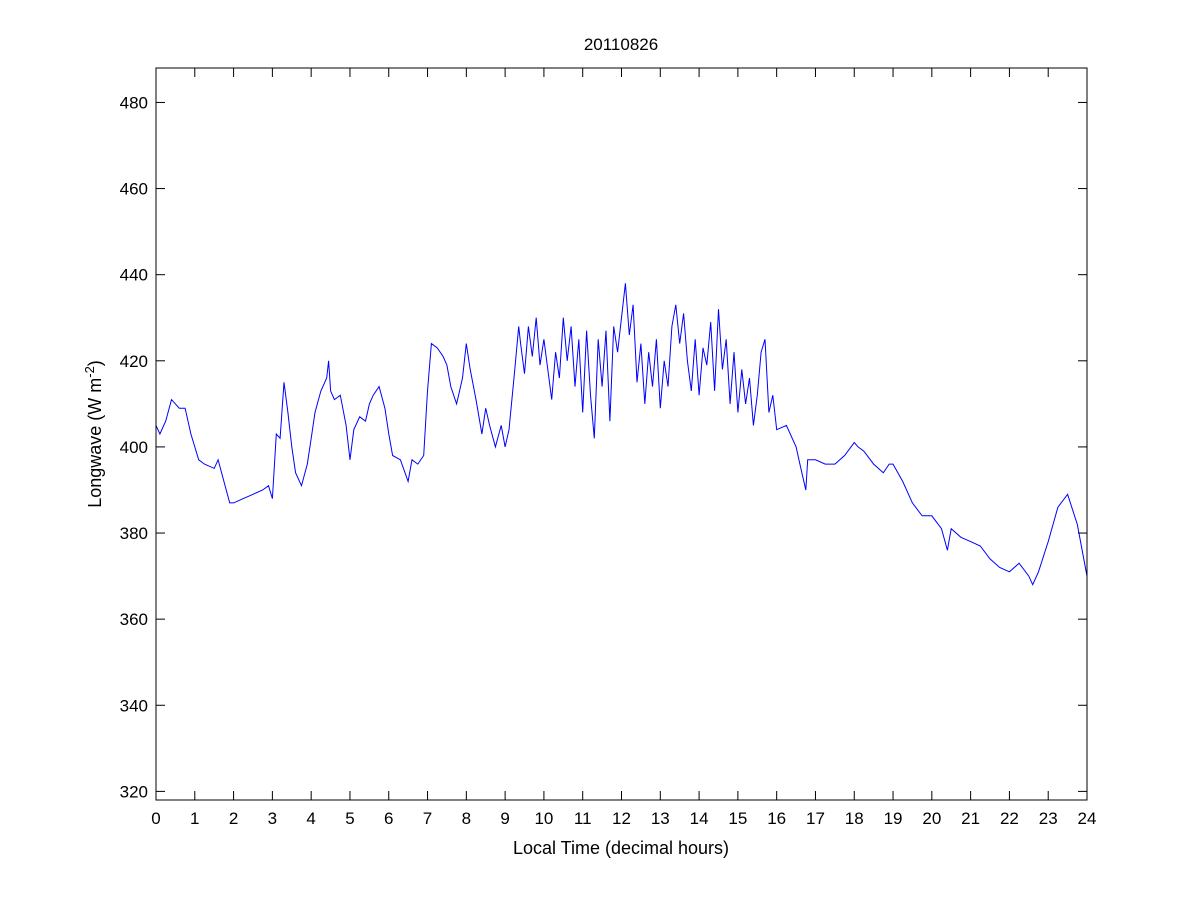 The width and height of the screenshot is (1201, 905). What do you see at coordinates (310, 818) in the screenshot?
I see `x-tick-label: 4` at bounding box center [310, 818].